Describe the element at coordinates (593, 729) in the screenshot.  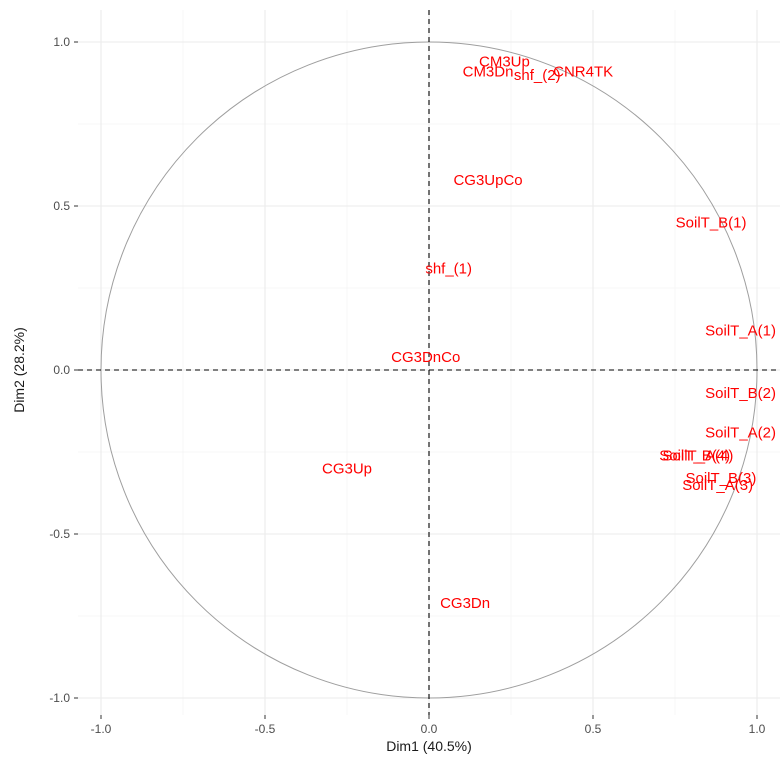
I see `x-tick-label: 0.5` at that location.